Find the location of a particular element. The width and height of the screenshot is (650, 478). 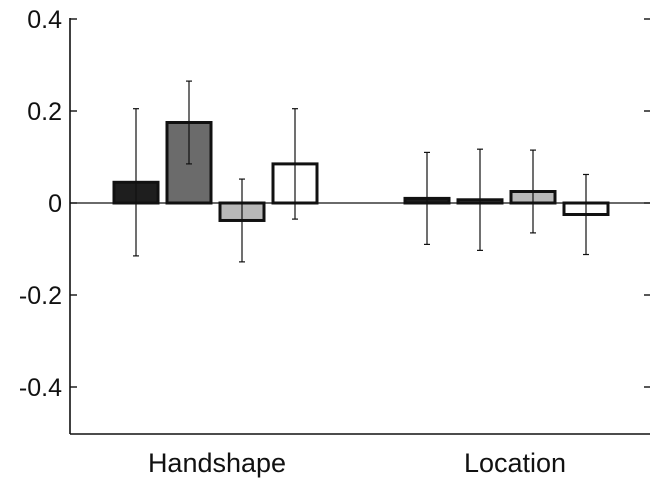

y-tick-label: -0.2 is located at coordinates (40, 296).